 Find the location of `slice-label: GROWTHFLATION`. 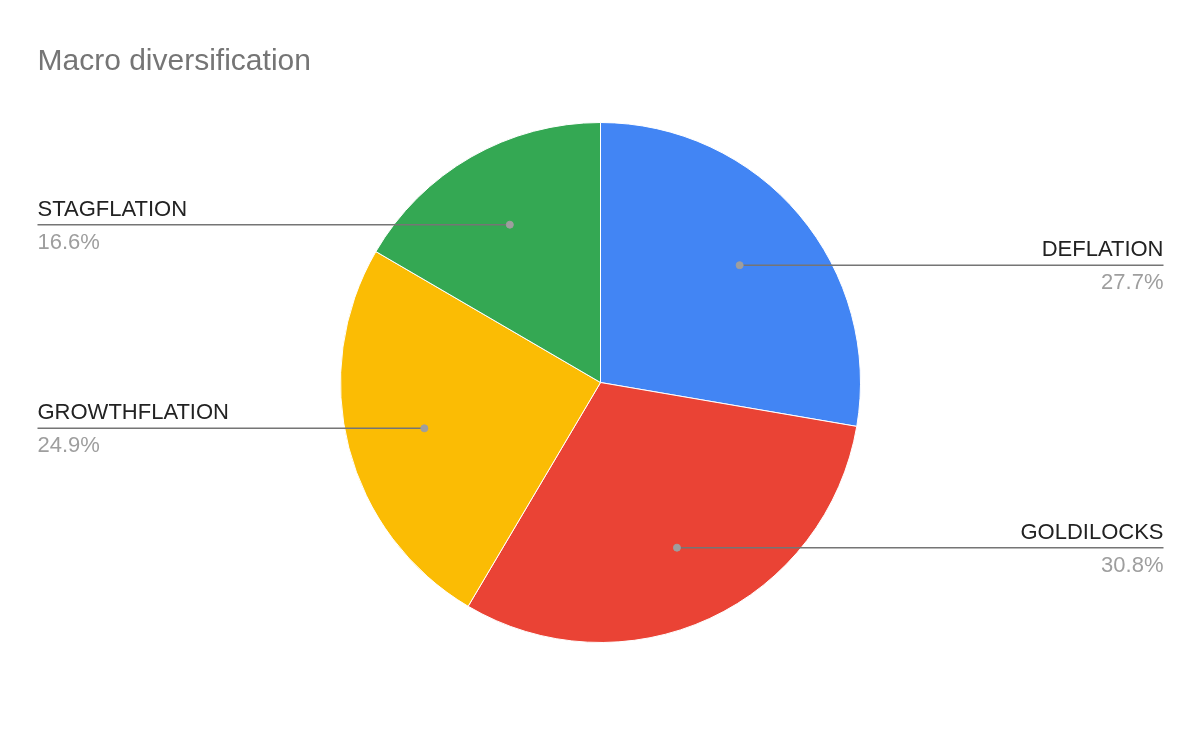

slice-label: GROWTHFLATION is located at coordinates (133, 412).